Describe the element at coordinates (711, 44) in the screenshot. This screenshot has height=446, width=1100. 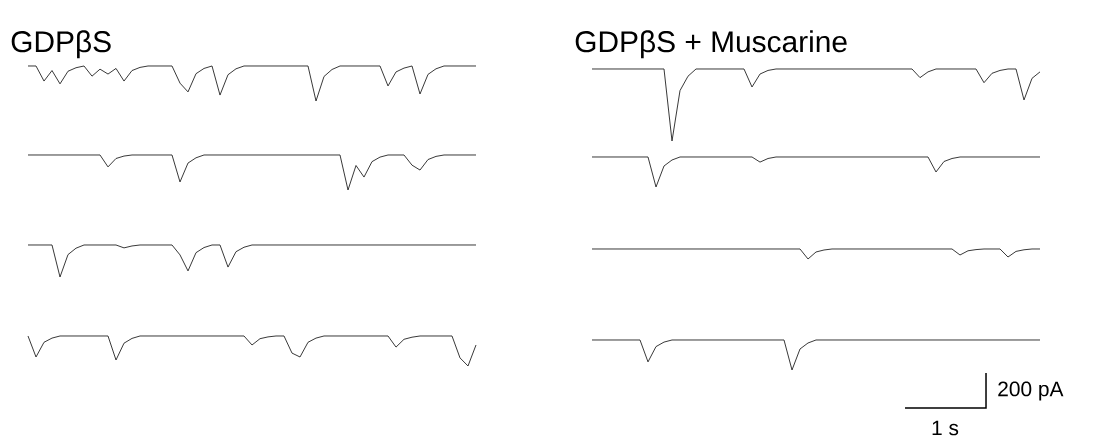
I see `chart-title: GDPβS + Muscarine` at that location.